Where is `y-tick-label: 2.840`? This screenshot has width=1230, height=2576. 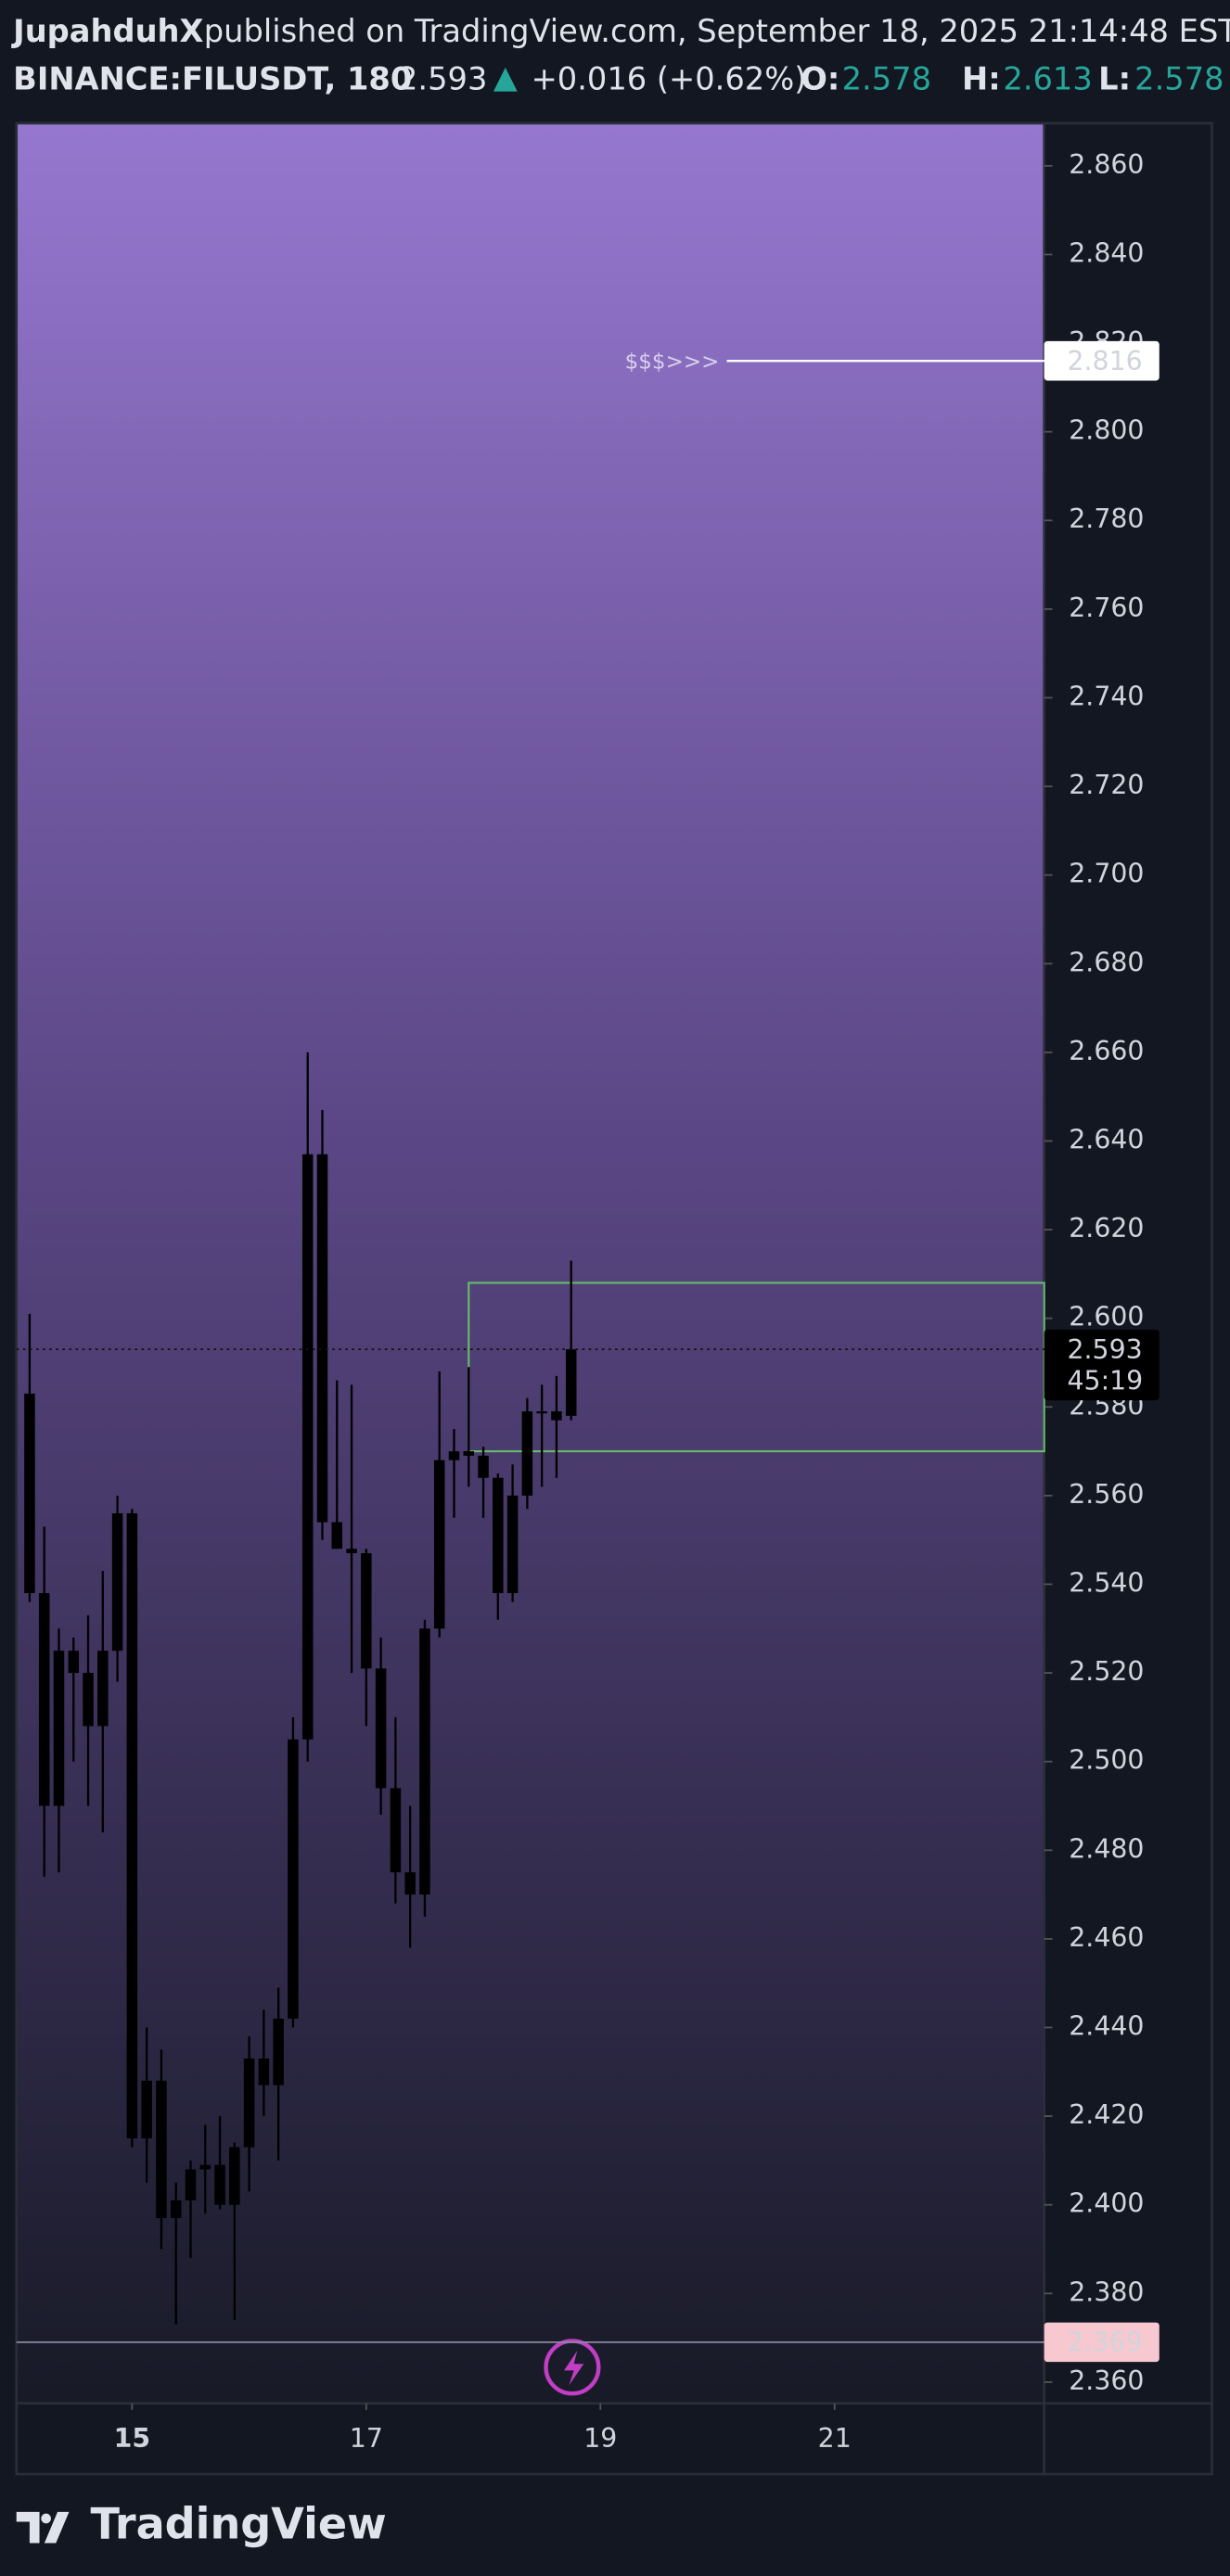
y-tick-label: 2.840 is located at coordinates (1107, 253).